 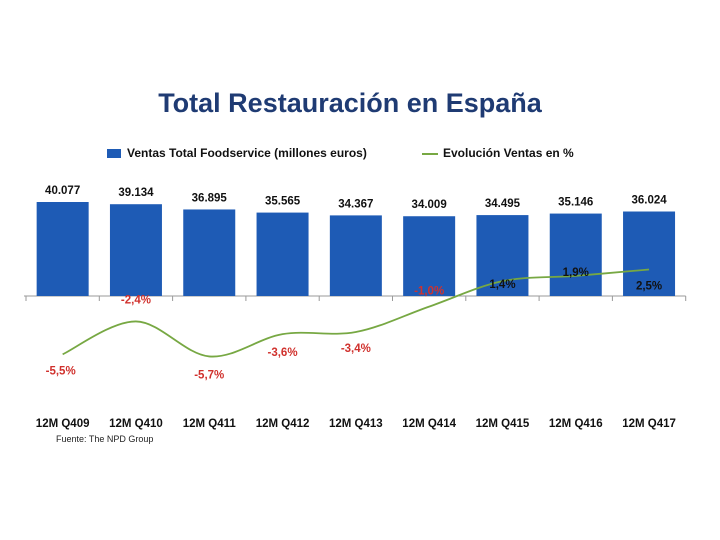 I want to click on bar-value-label: 34.367, so click(x=355, y=204).